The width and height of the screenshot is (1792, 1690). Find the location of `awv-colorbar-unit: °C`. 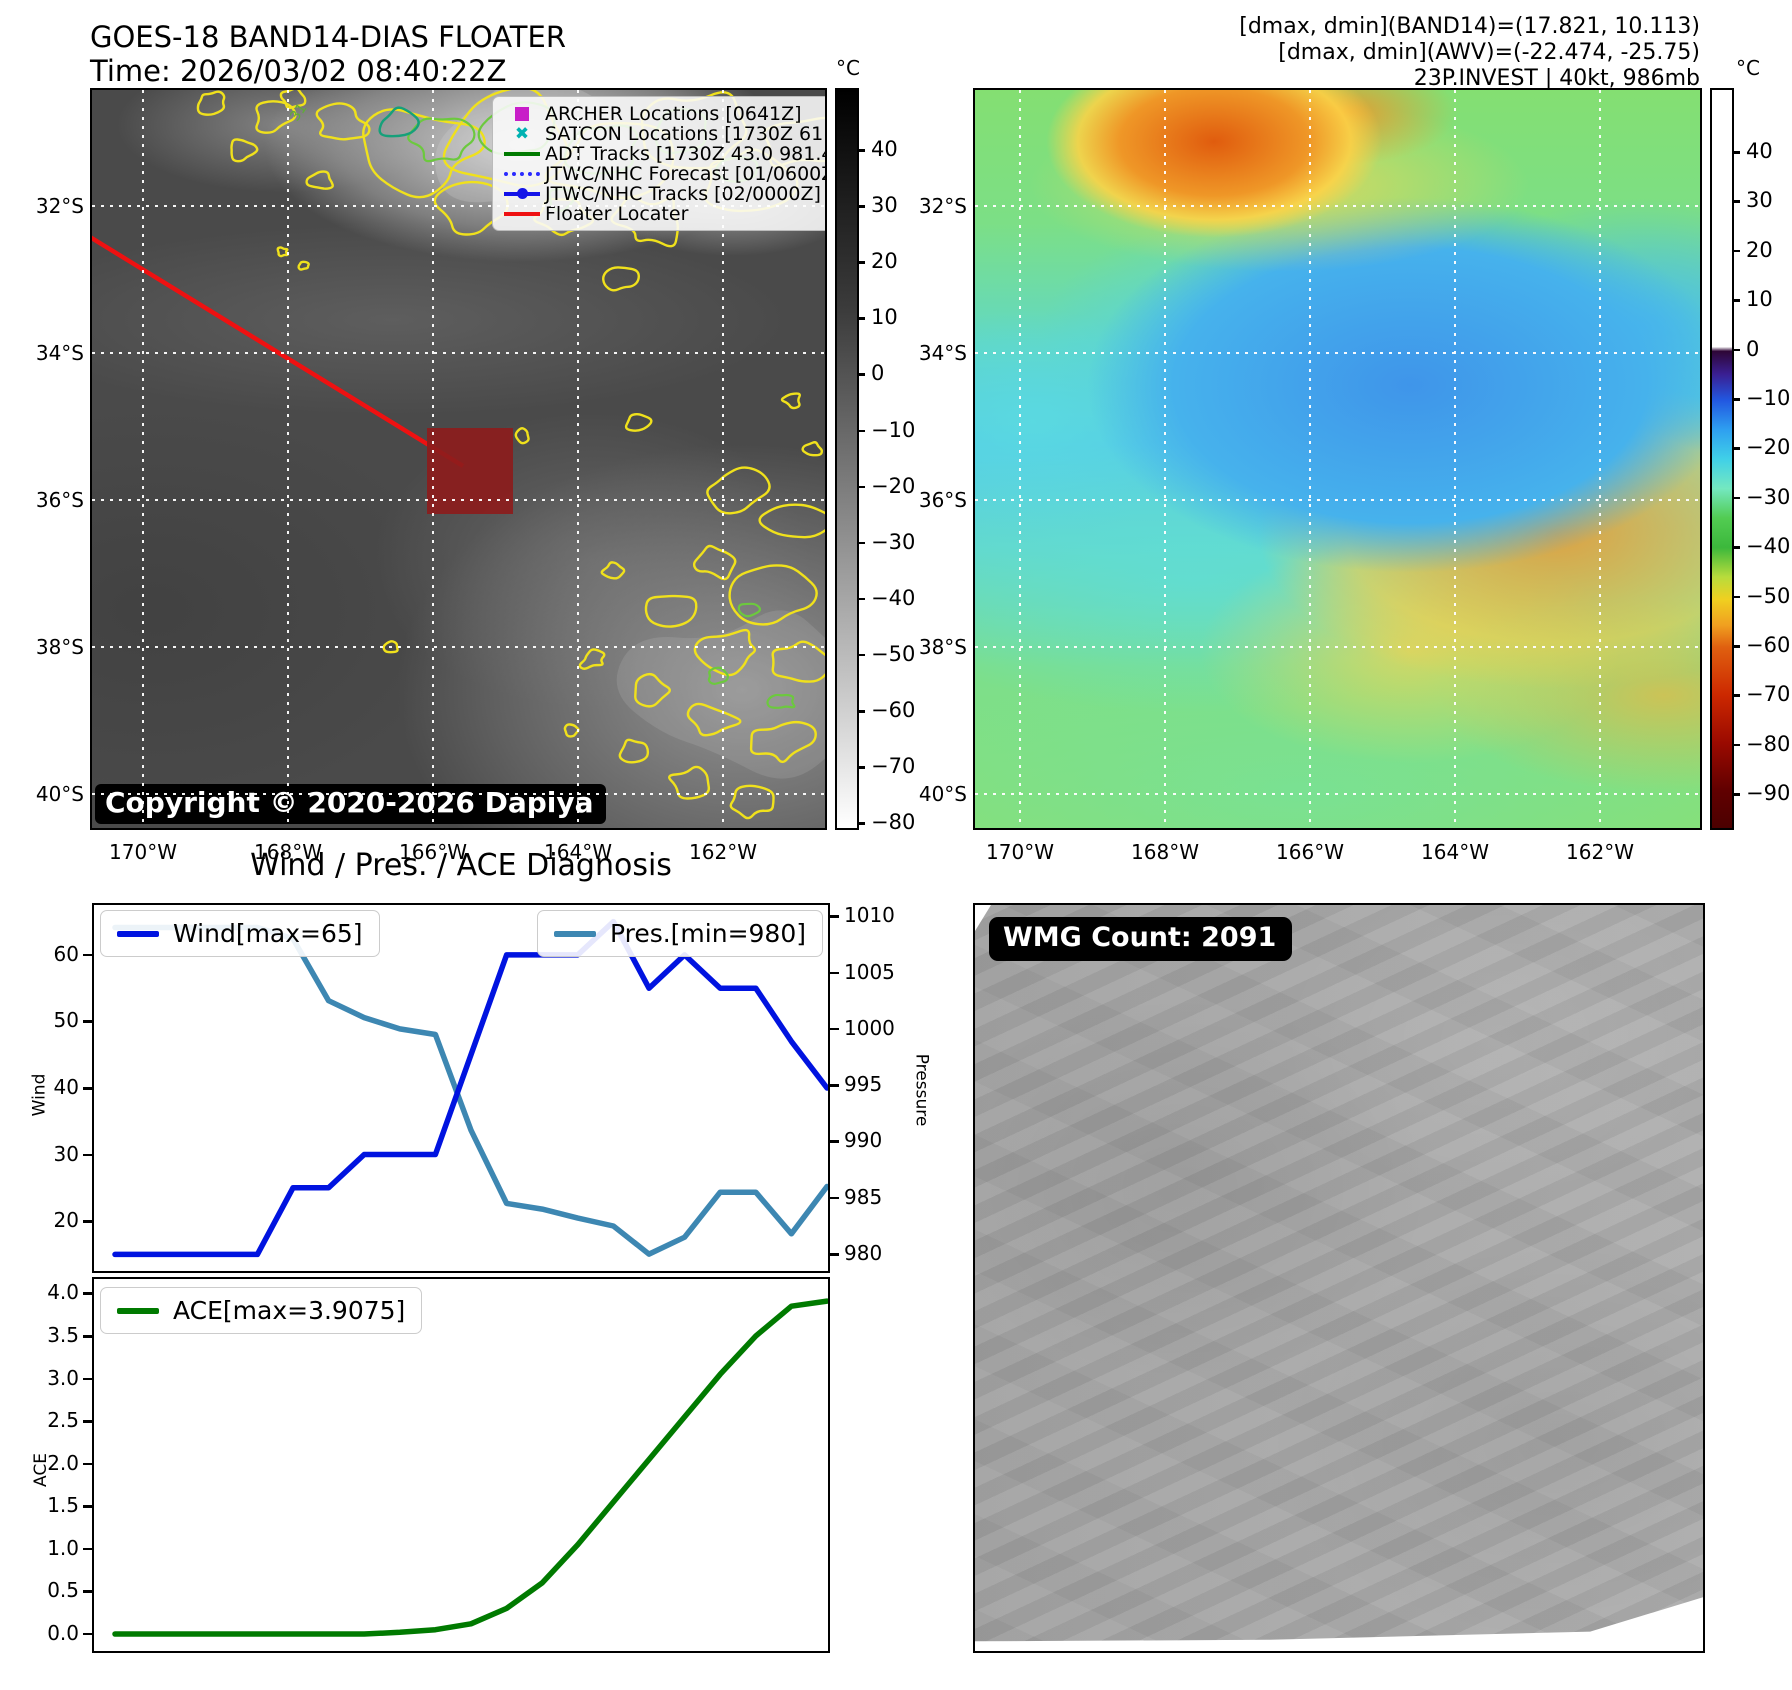

awv-colorbar-unit: °C is located at coordinates (1748, 68).